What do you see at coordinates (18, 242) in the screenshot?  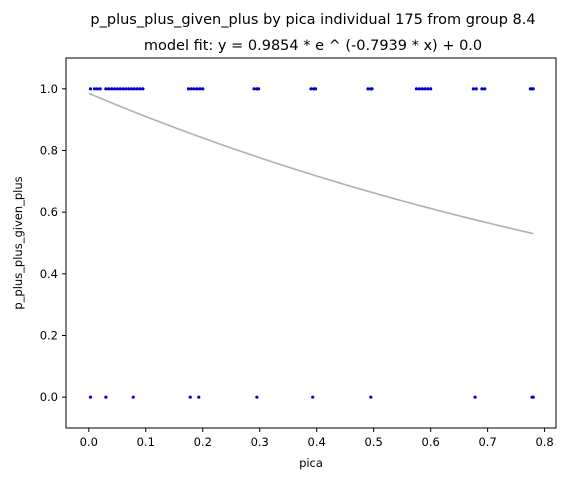 I see `y-axis-label: p_plus_plus_given_plus` at bounding box center [18, 242].